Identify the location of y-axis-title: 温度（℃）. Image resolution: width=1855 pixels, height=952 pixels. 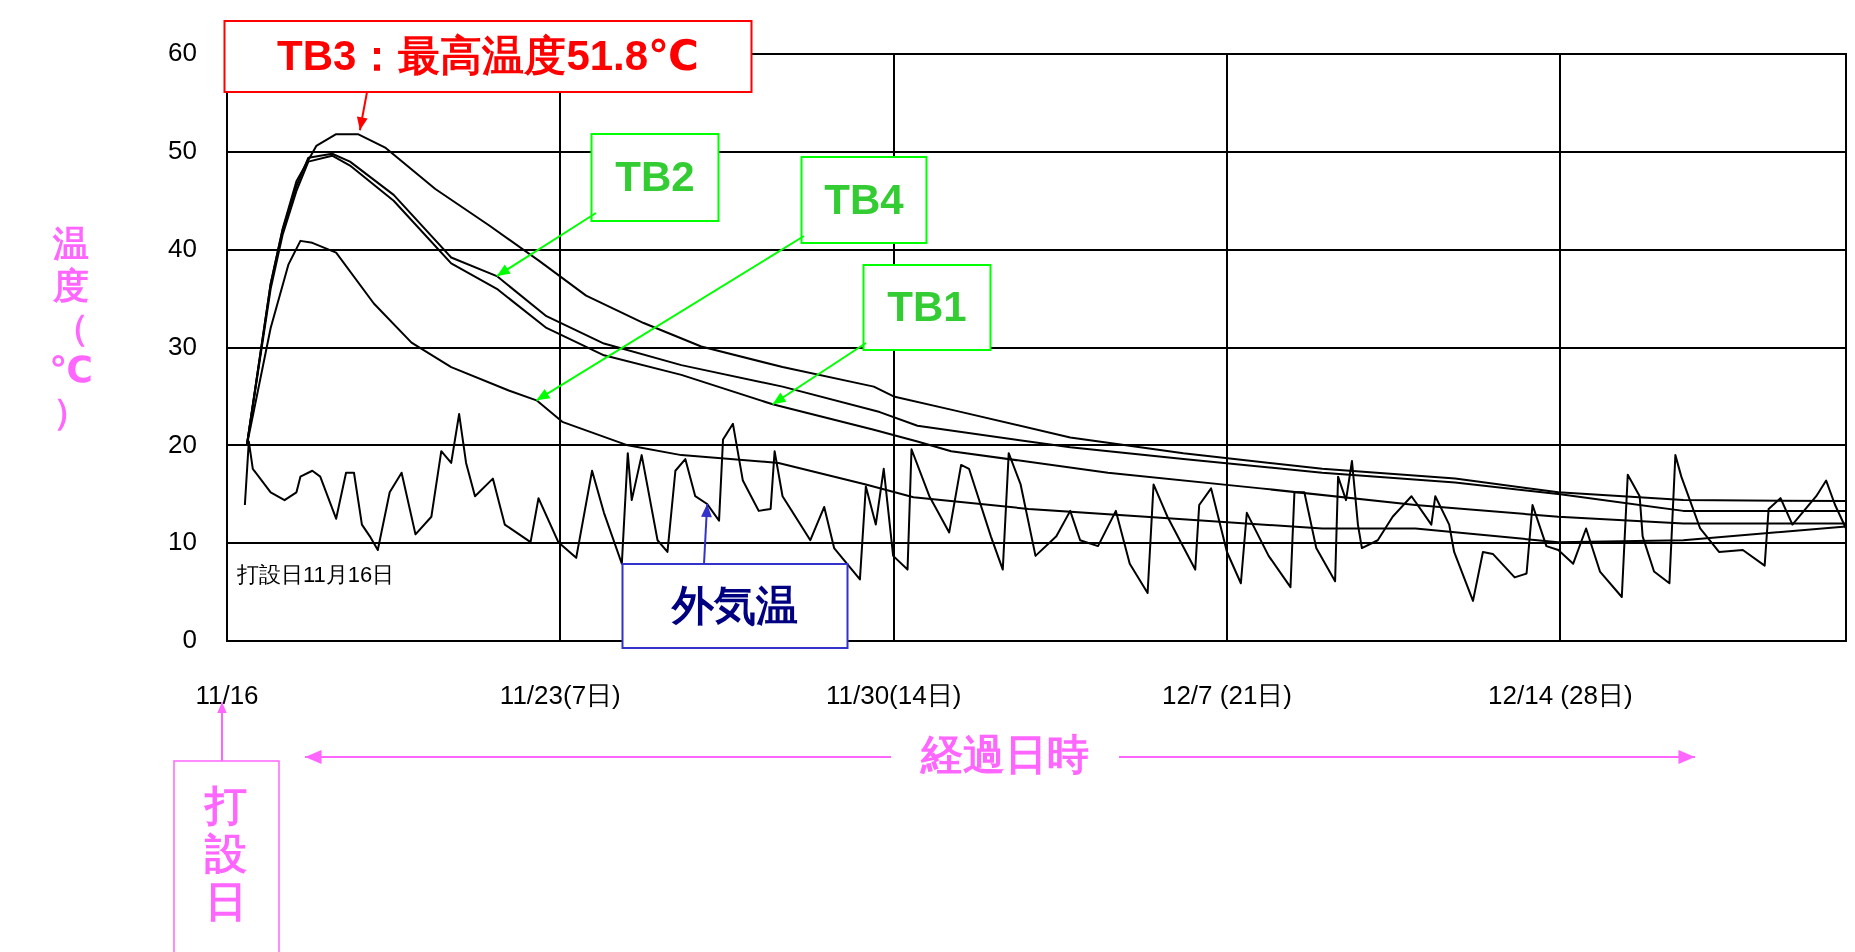
(71, 328).